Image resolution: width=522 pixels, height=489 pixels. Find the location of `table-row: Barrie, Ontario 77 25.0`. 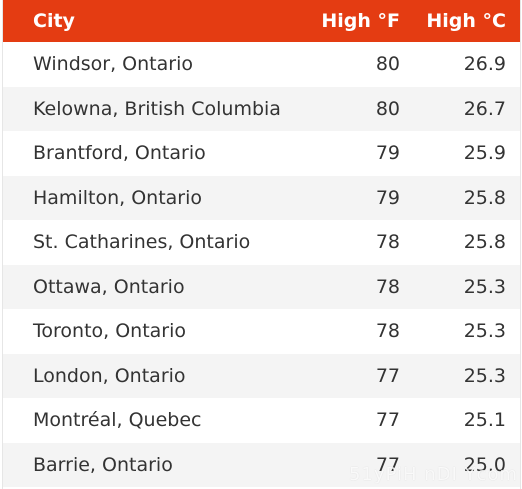

table-row: Barrie, Ontario 77 25.0 is located at coordinates (261, 464).